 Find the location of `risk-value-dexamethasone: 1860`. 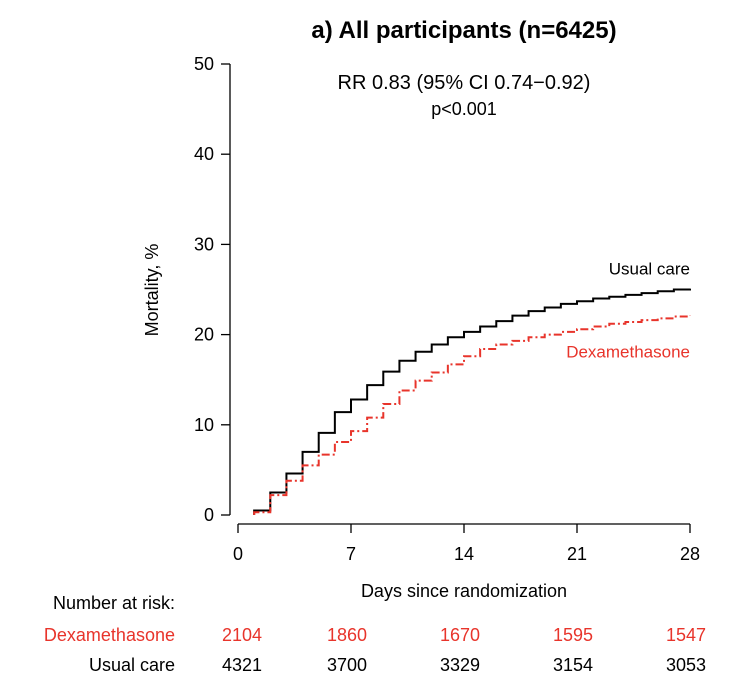

risk-value-dexamethasone: 1860 is located at coordinates (347, 635).